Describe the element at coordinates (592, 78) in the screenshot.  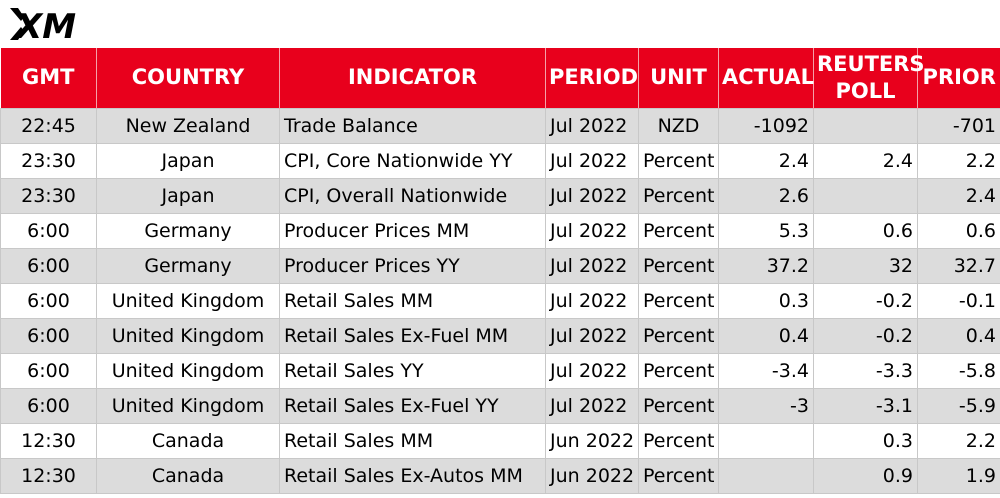
I see `header-period: PERIOD` at that location.